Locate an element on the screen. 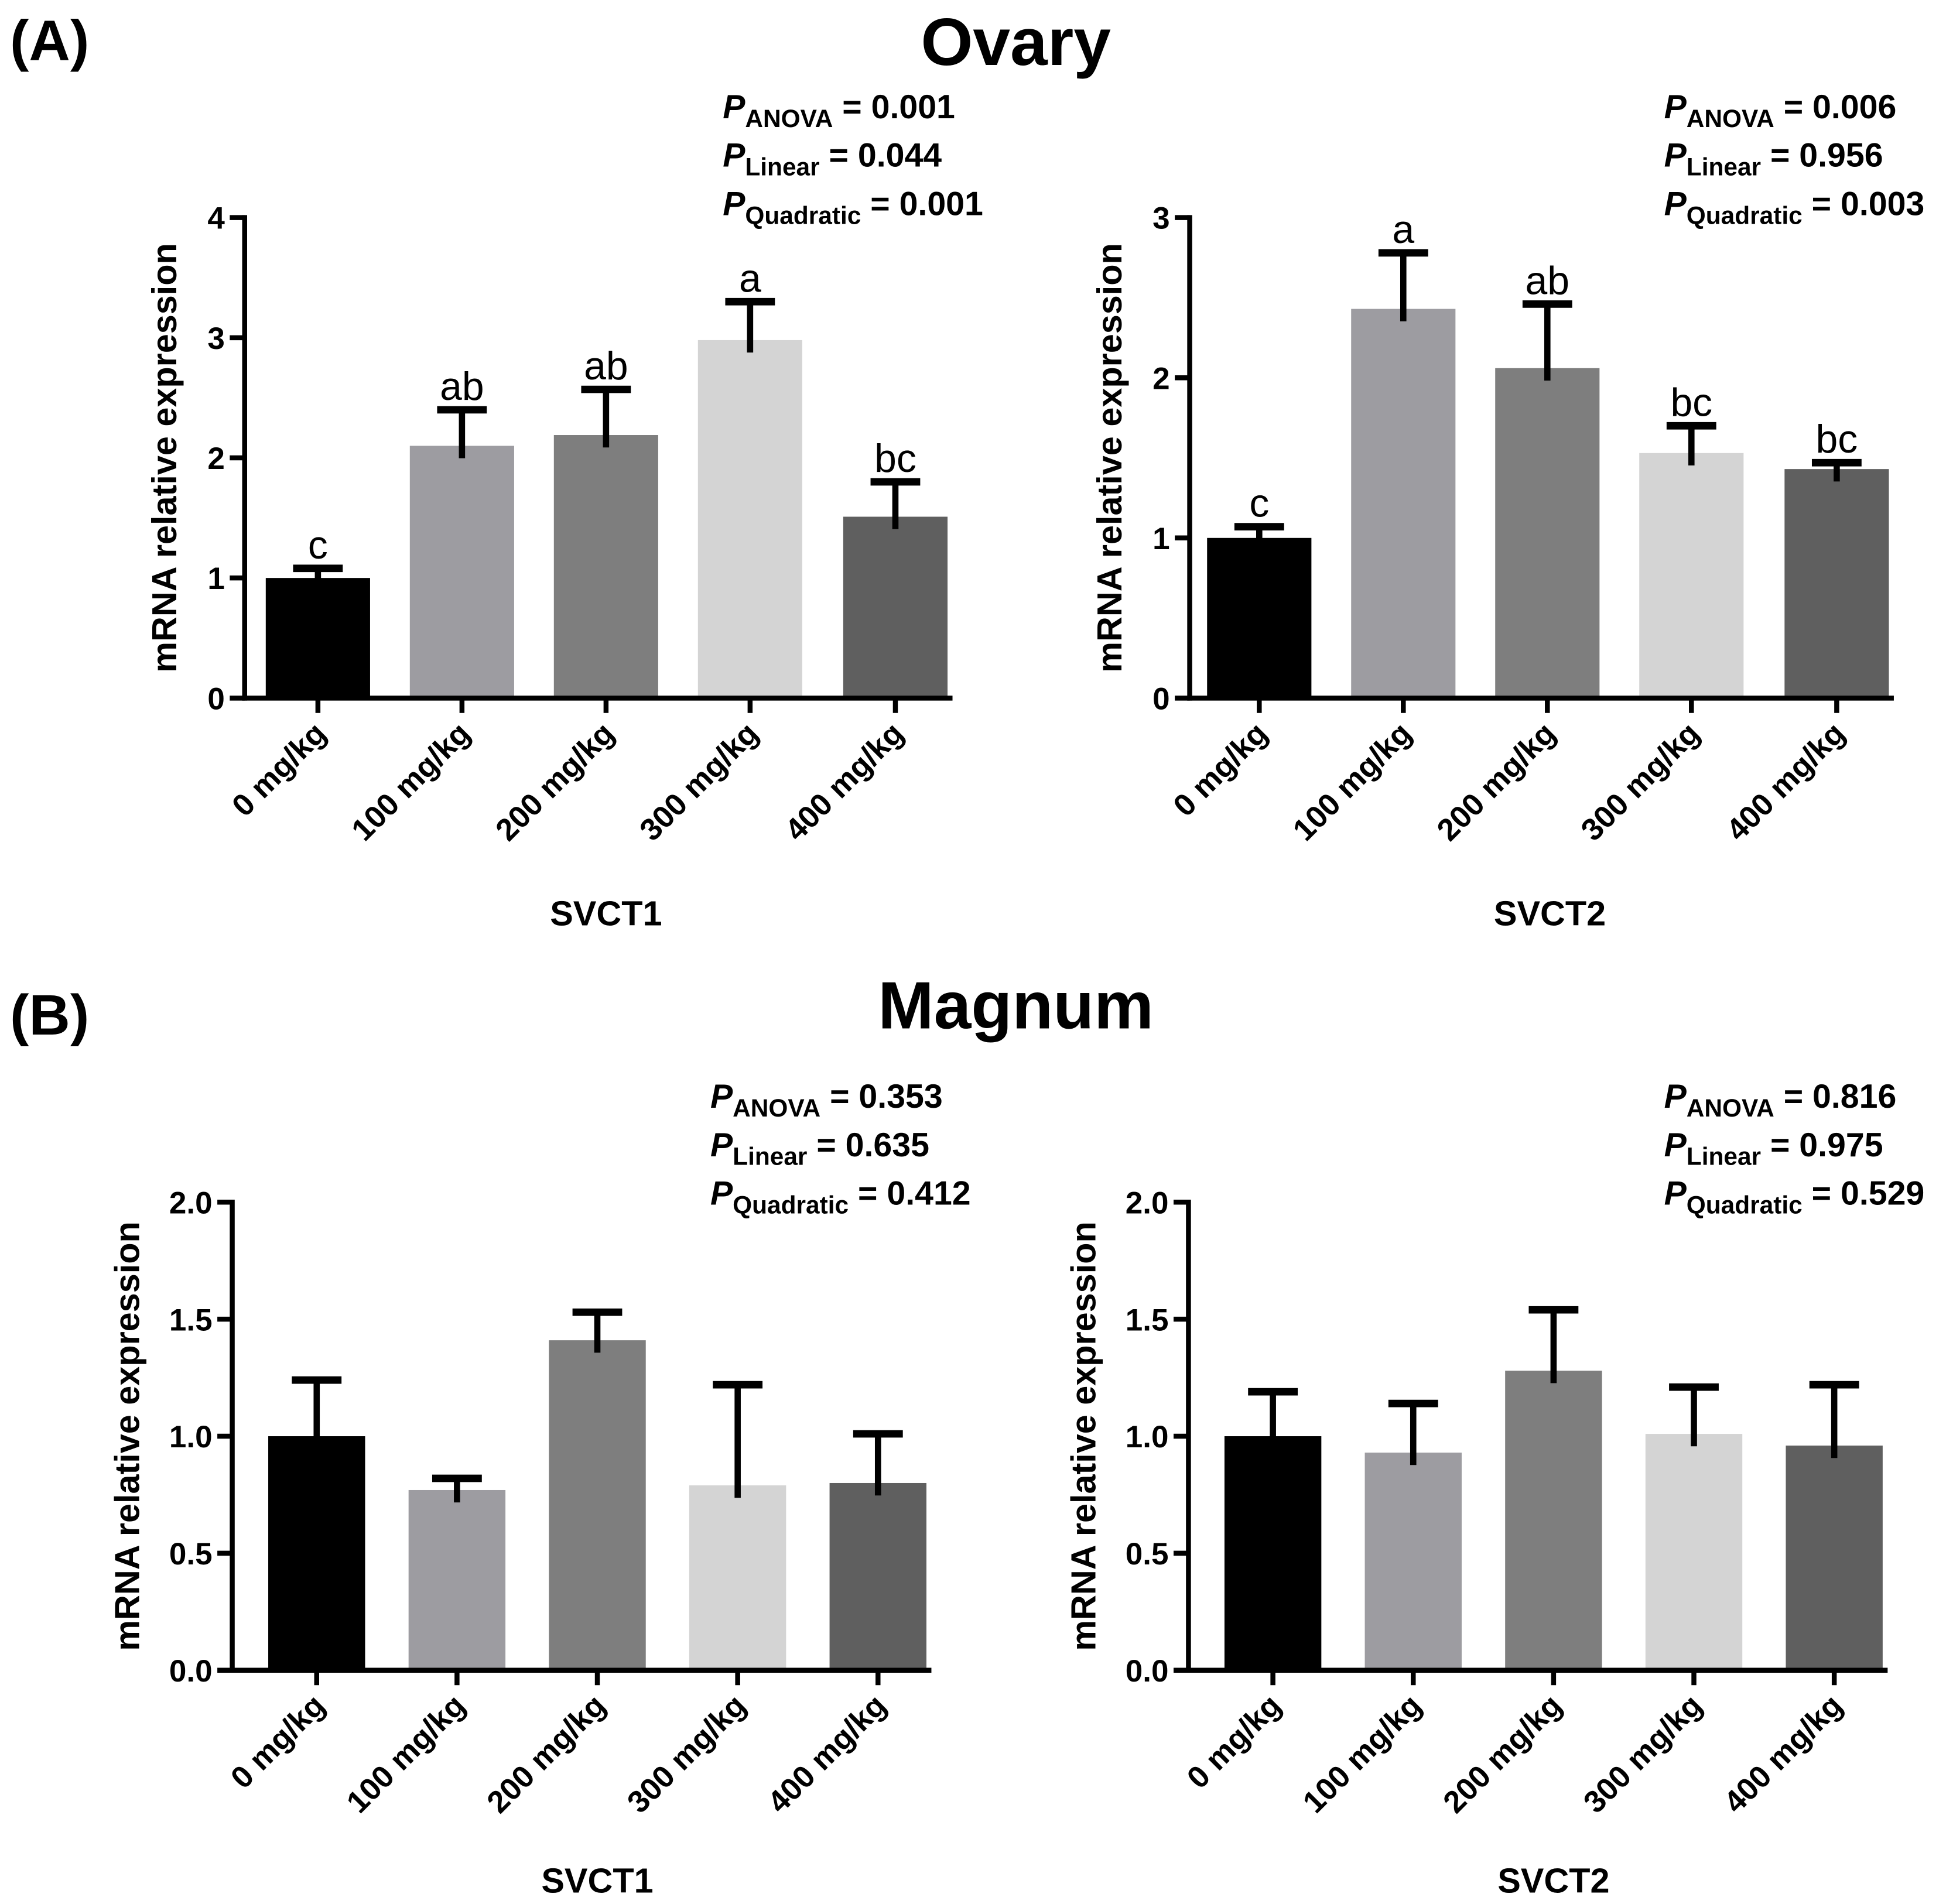 Image resolution: width=1946 pixels, height=1904 pixels. p-value-linear: PLinear = 0.975 is located at coordinates (1773, 1148).